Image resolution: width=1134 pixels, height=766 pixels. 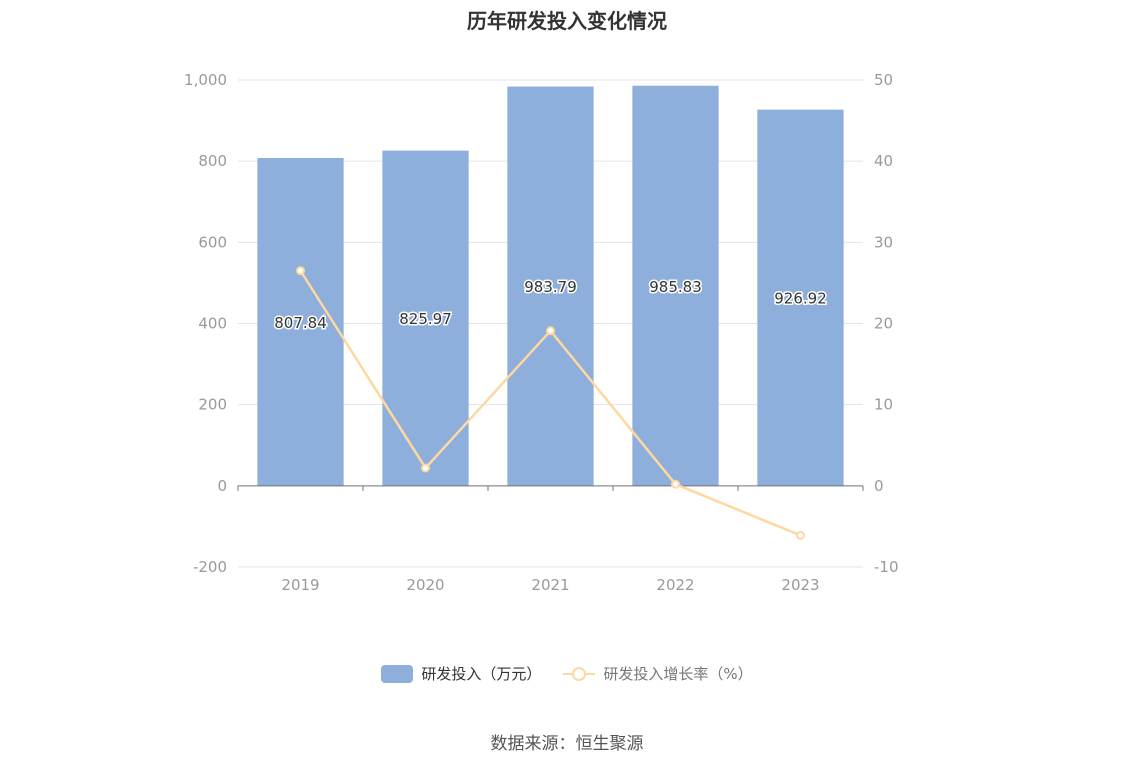 What do you see at coordinates (883, 242) in the screenshot?
I see `y-right-tick-label: 30` at bounding box center [883, 242].